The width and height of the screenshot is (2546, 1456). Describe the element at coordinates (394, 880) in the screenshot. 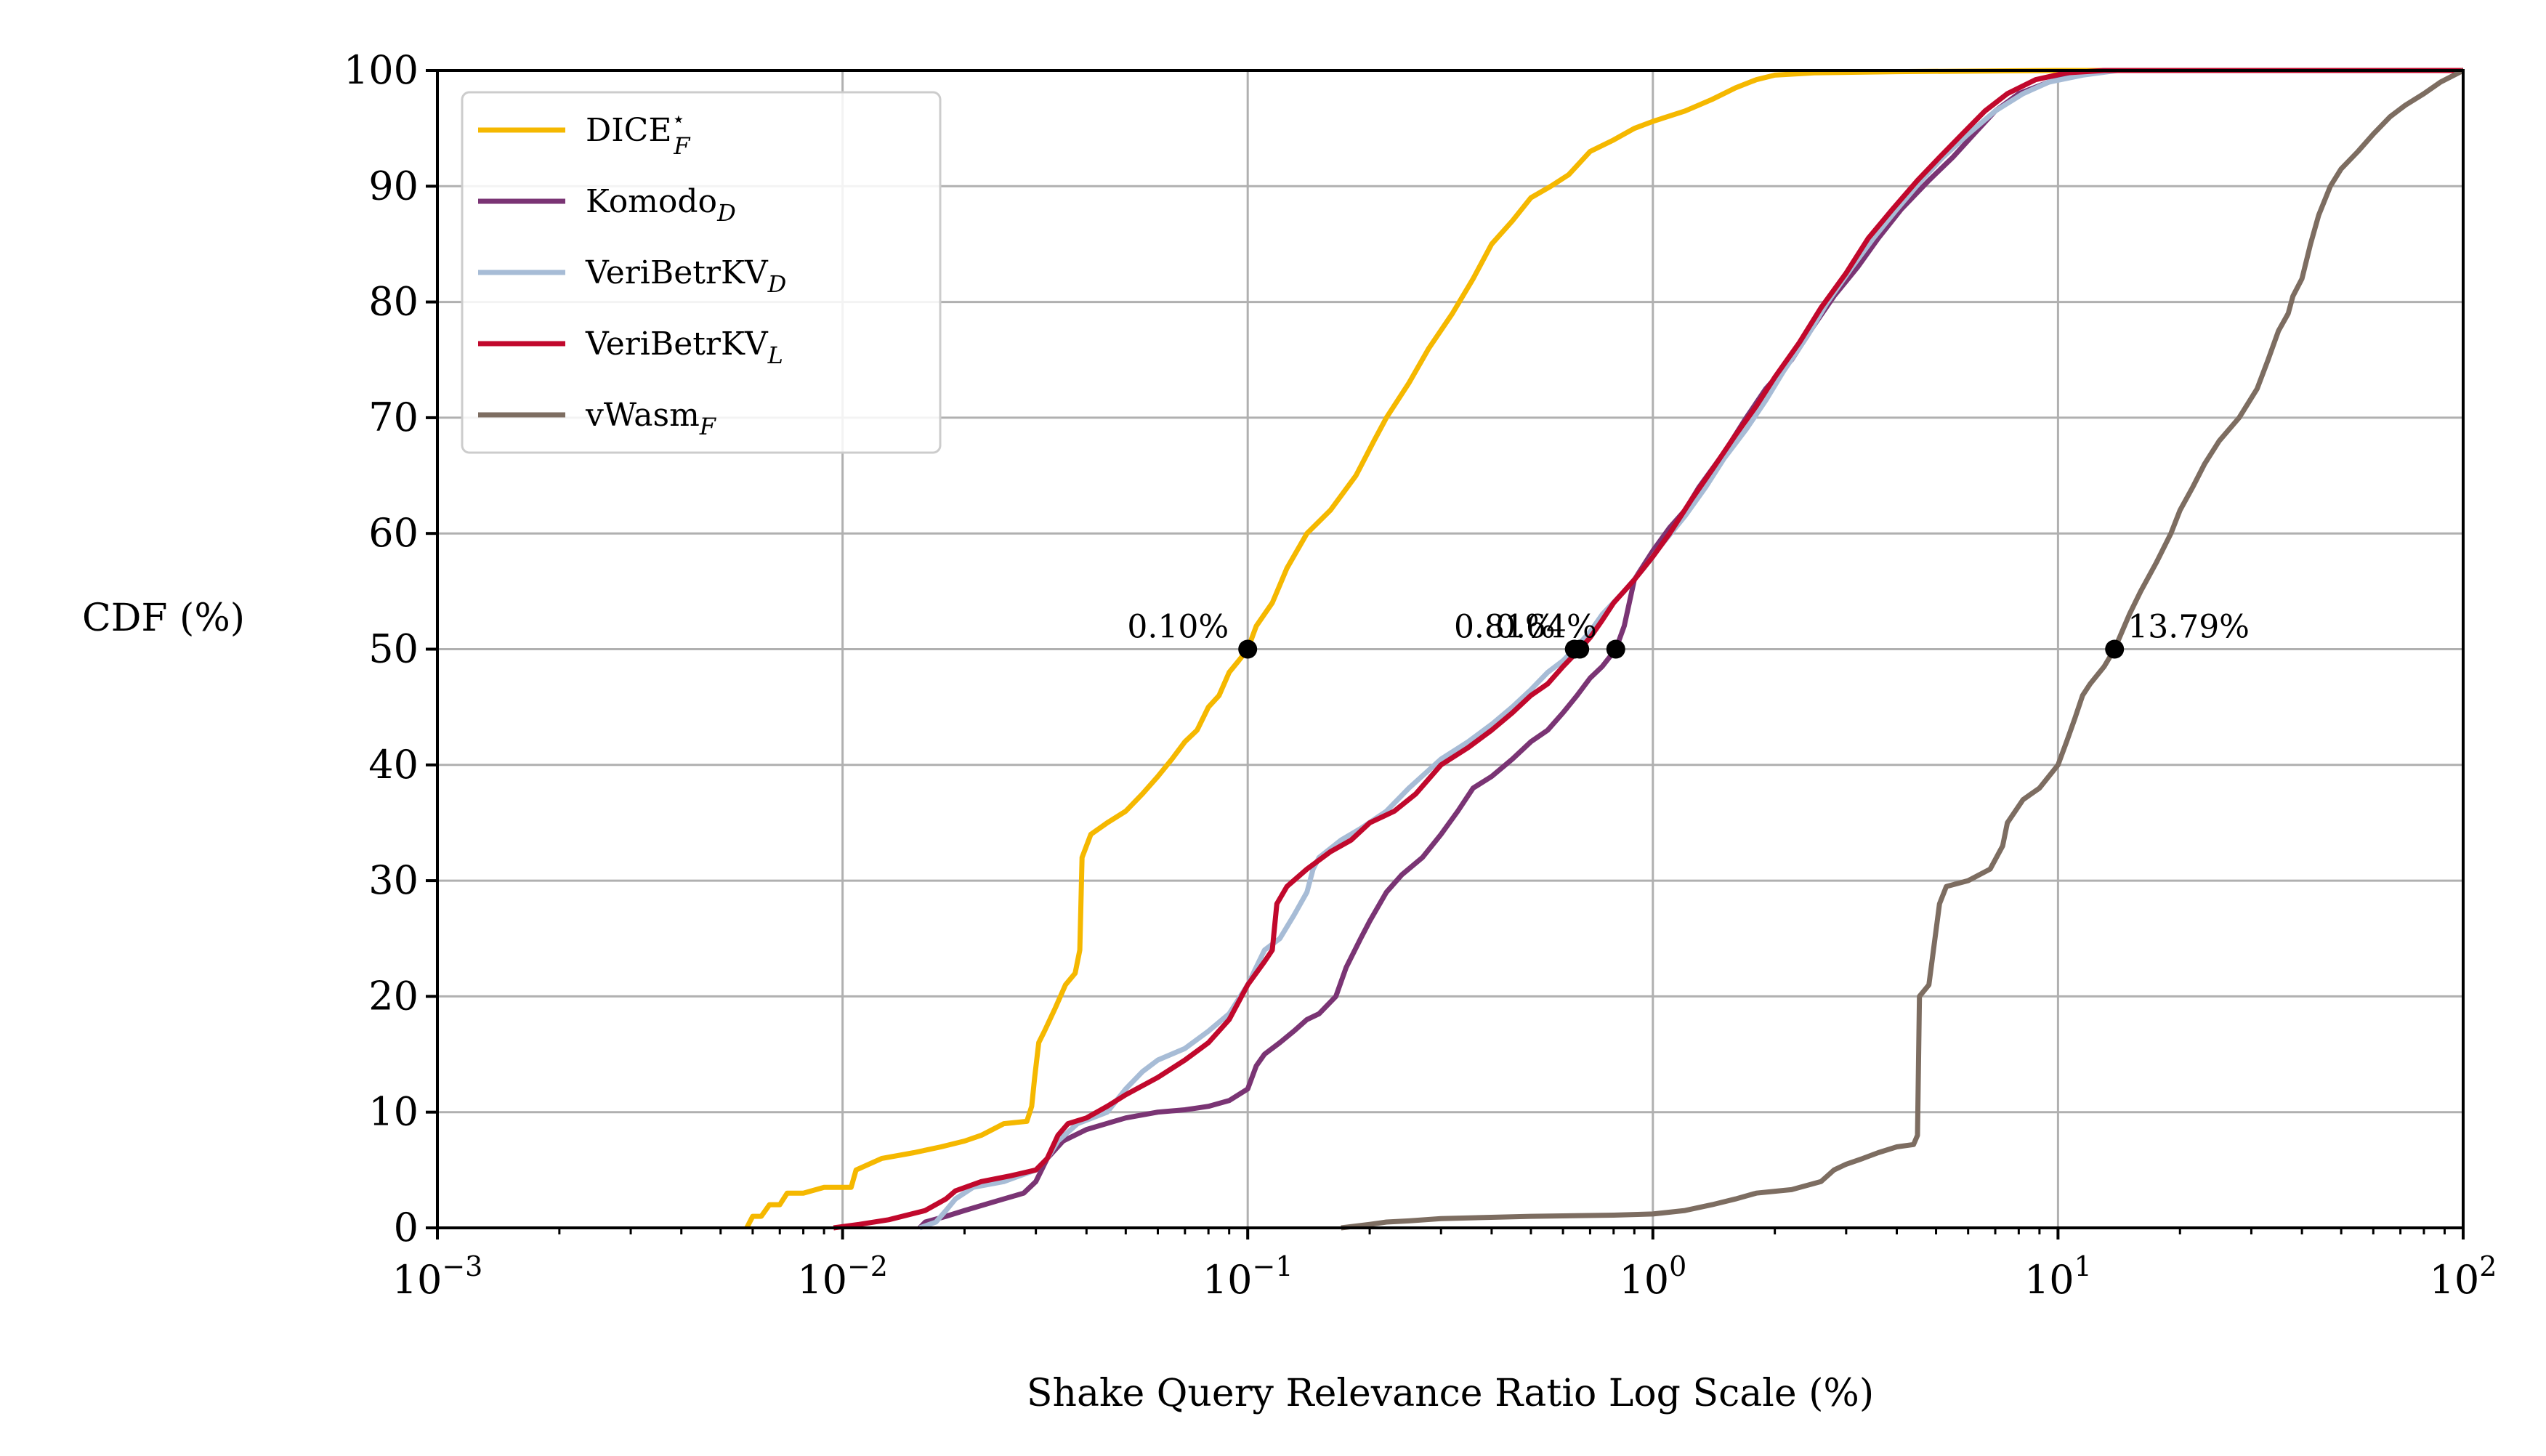

I see `y-tick-label: 30` at that location.